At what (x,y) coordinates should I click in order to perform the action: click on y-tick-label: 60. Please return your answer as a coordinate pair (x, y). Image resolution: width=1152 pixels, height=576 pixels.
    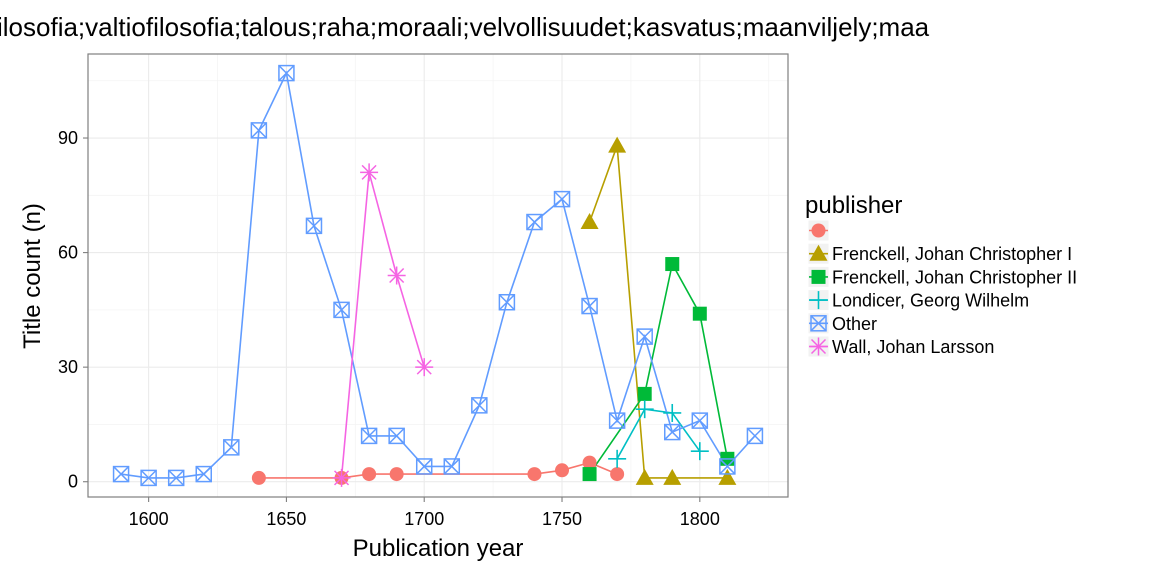
    Looking at the image, I should click on (68, 253).